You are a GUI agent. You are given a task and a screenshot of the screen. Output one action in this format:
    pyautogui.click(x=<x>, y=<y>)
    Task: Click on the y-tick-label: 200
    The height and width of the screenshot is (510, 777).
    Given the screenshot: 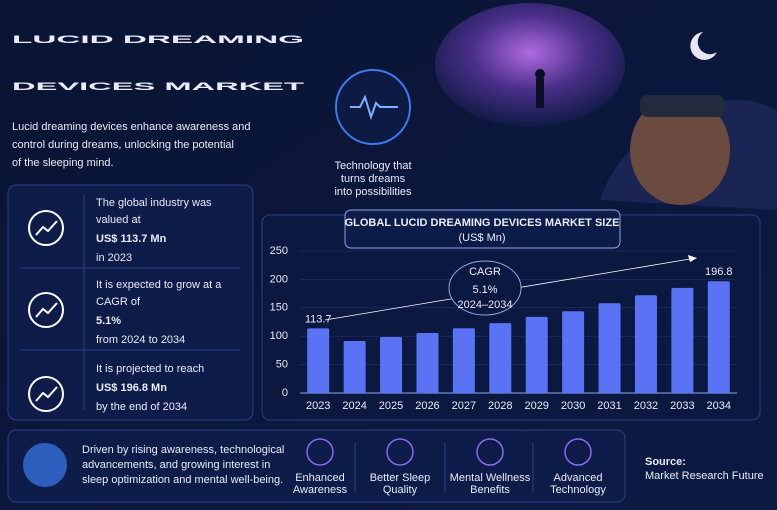 What is the action you would take?
    pyautogui.click(x=279, y=279)
    